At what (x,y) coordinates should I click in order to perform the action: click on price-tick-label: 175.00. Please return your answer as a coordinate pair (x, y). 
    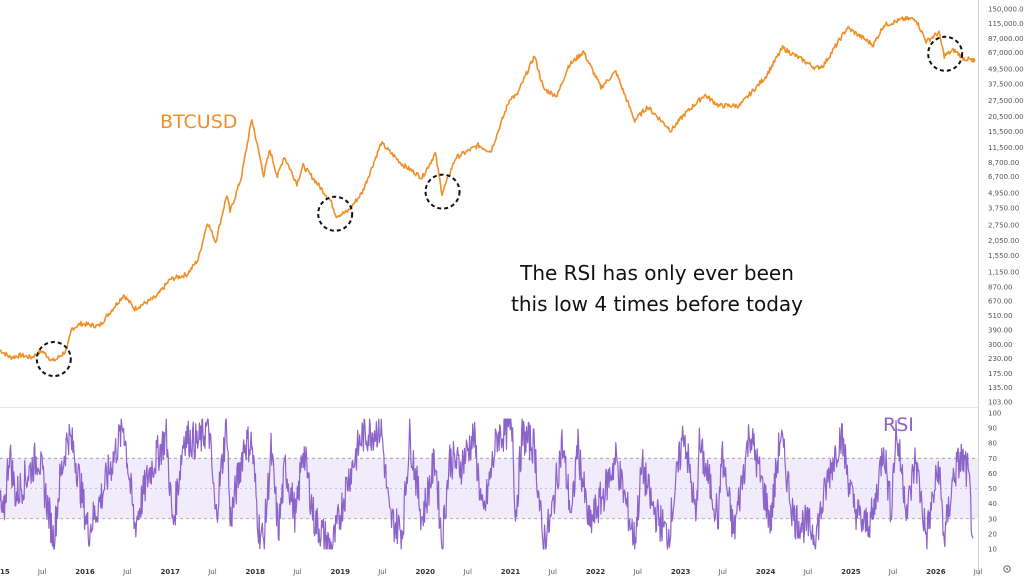
    Looking at the image, I should click on (1000, 374).